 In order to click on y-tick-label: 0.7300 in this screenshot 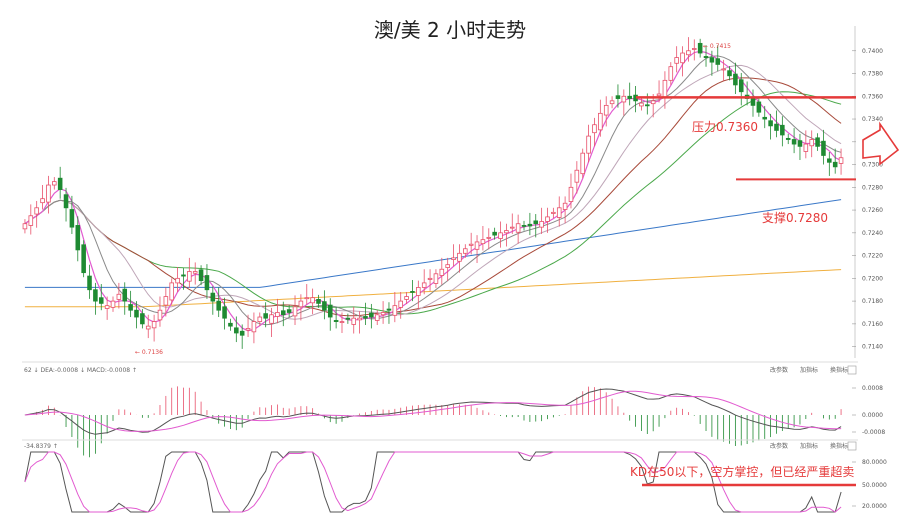, I will do `click(872, 165)`.